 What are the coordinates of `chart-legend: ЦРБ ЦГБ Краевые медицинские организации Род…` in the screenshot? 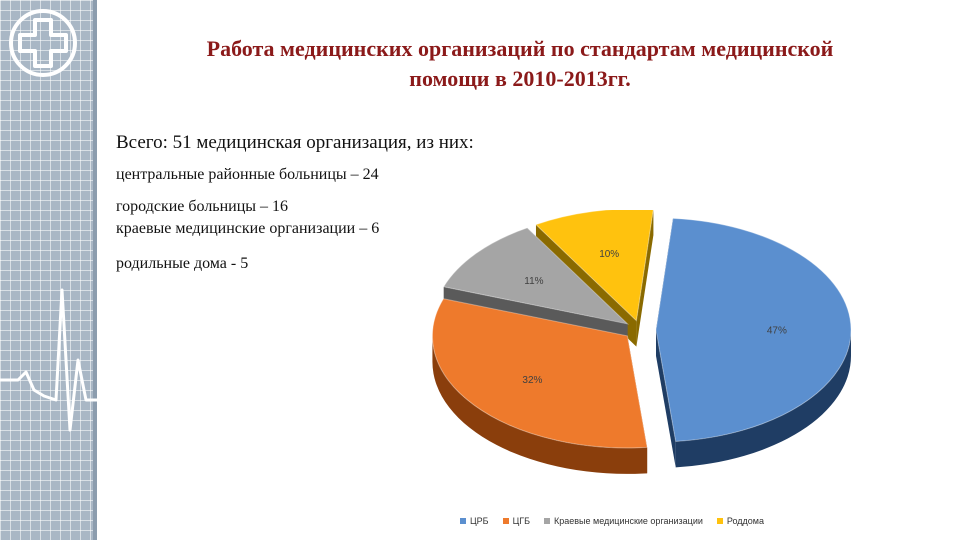 It's located at (660, 521).